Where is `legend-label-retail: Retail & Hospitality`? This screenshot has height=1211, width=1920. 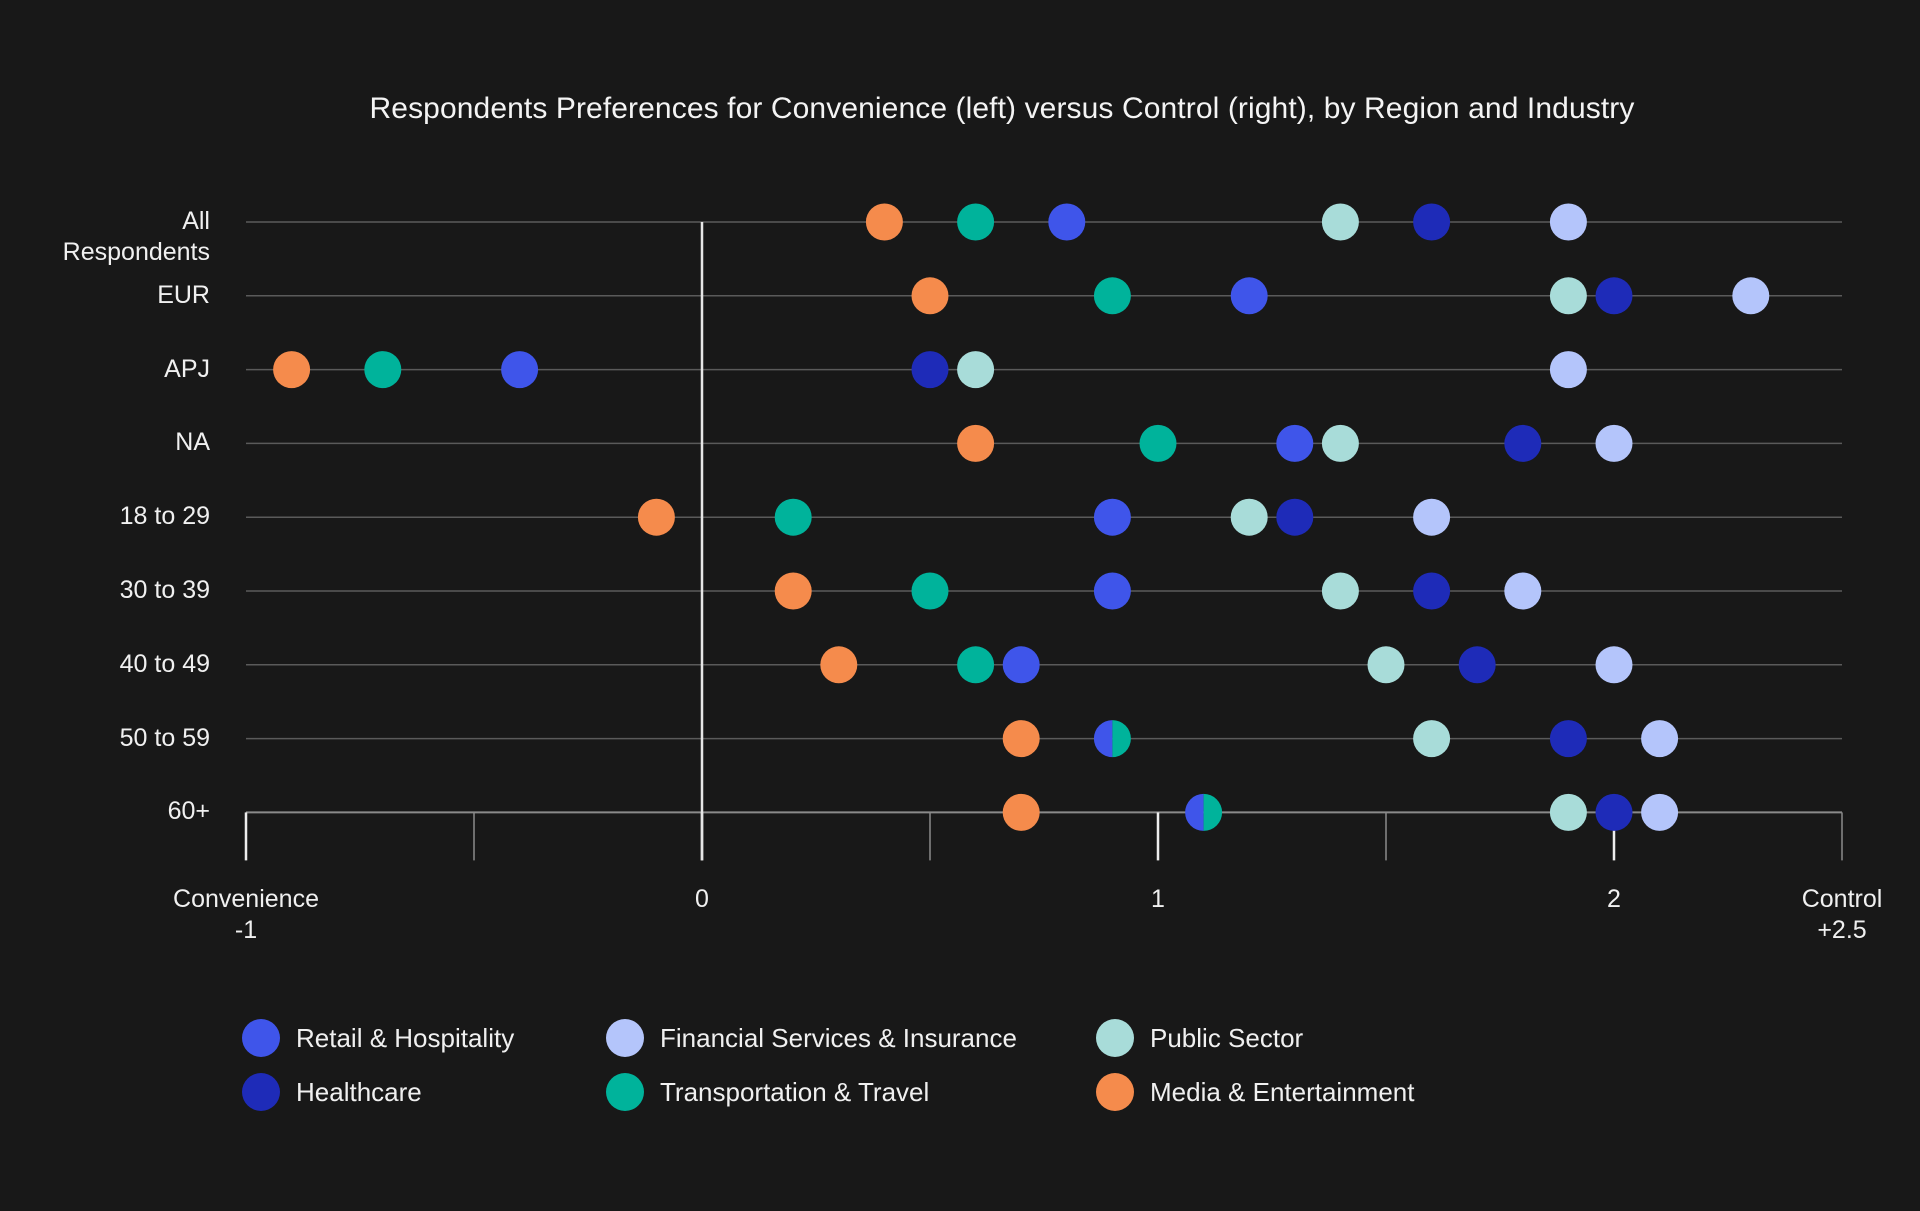
legend-label-retail: Retail & Hospitality is located at coordinates (405, 1037).